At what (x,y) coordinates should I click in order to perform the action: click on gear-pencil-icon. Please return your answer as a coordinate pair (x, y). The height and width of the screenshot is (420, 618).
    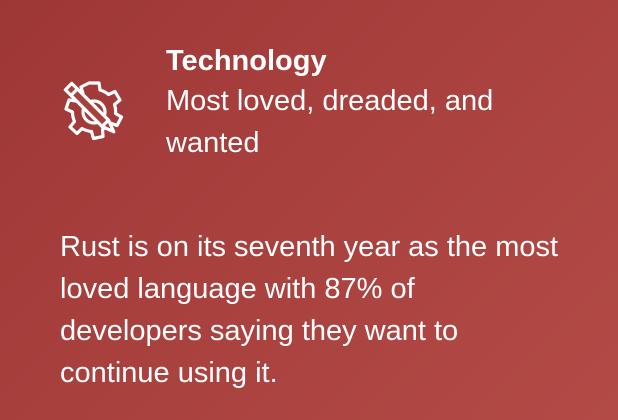
    Looking at the image, I should click on (94, 112).